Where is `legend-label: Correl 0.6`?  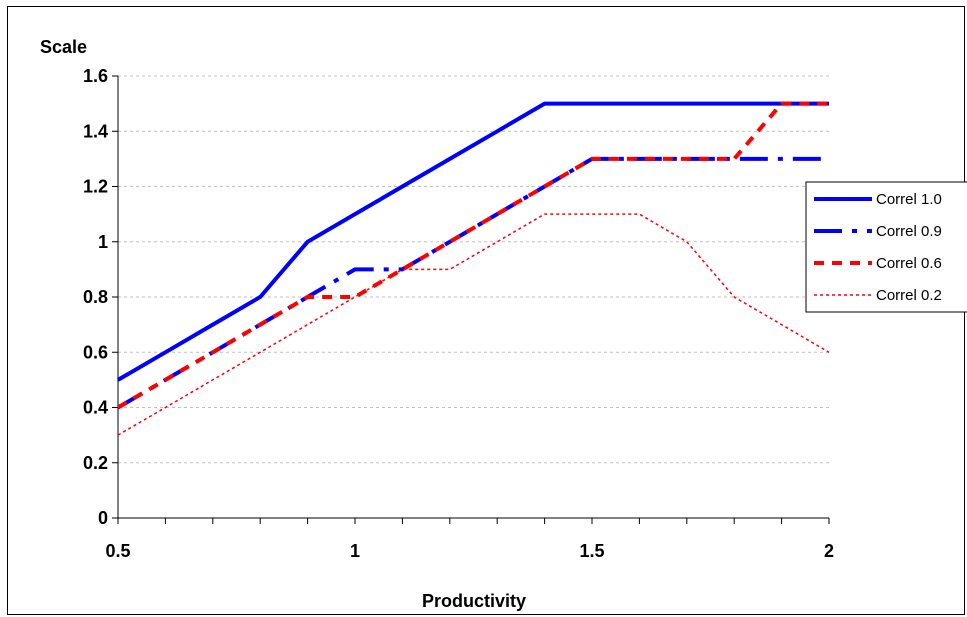 legend-label: Correl 0.6 is located at coordinates (909, 263).